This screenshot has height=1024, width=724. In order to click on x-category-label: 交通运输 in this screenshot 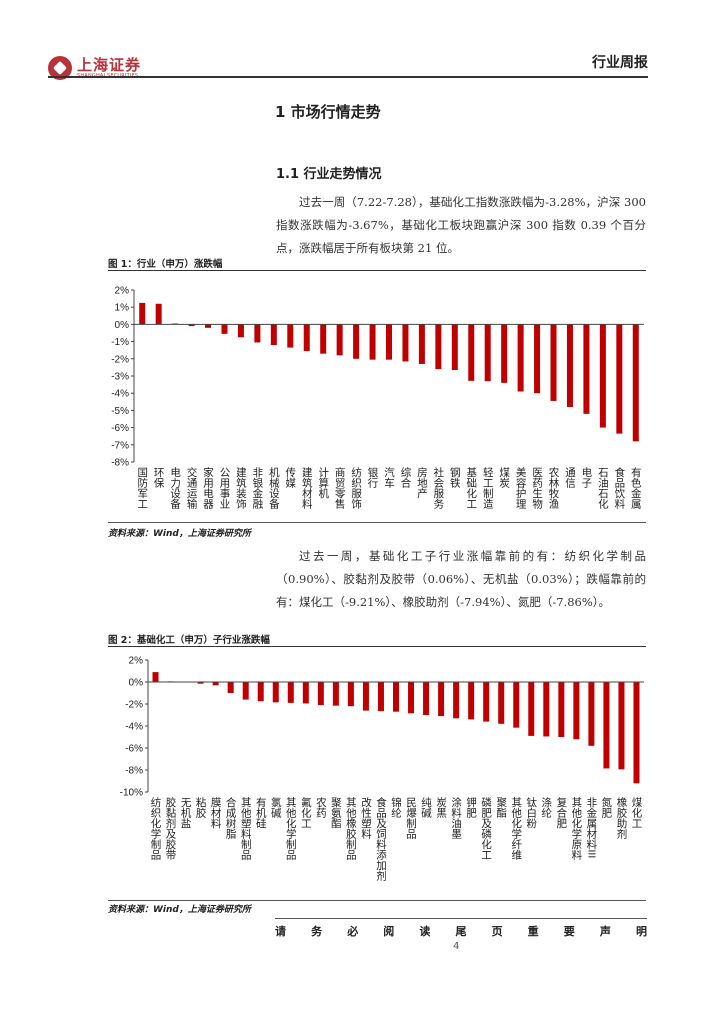, I will do `click(192, 488)`.